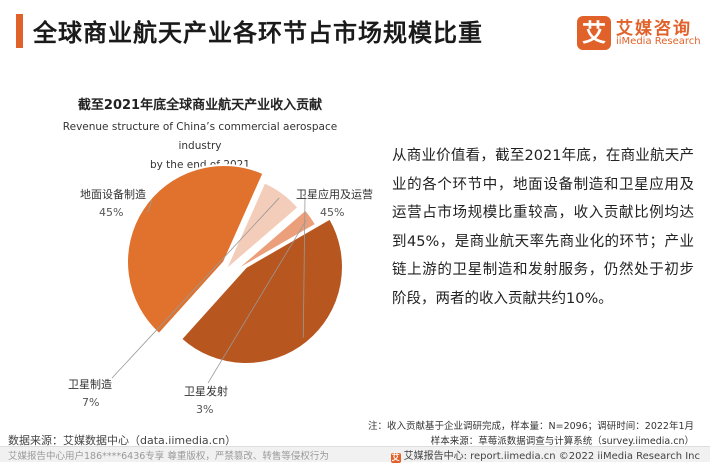 The image size is (710, 463). I want to click on leader-line-satellite-launch, so click(257, 302).